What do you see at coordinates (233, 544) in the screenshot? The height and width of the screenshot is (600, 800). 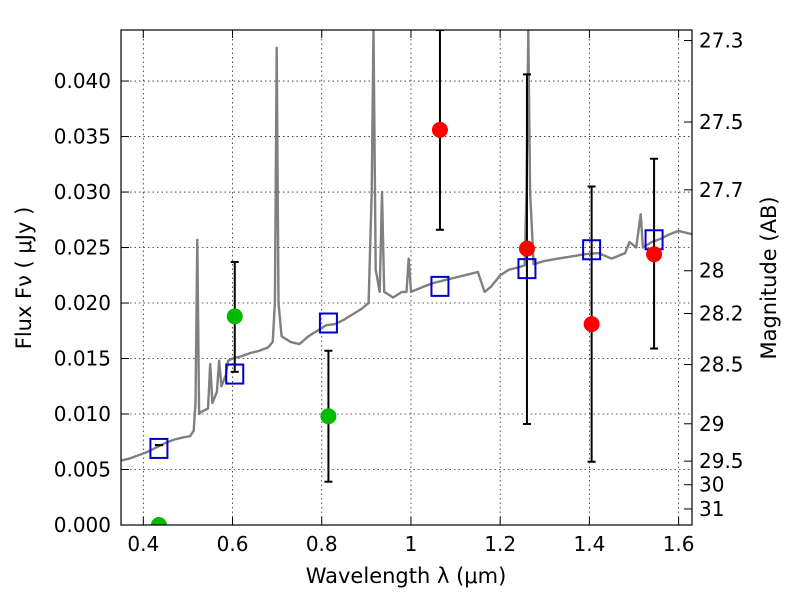 I see `x-tick-label: 0.6` at bounding box center [233, 544].